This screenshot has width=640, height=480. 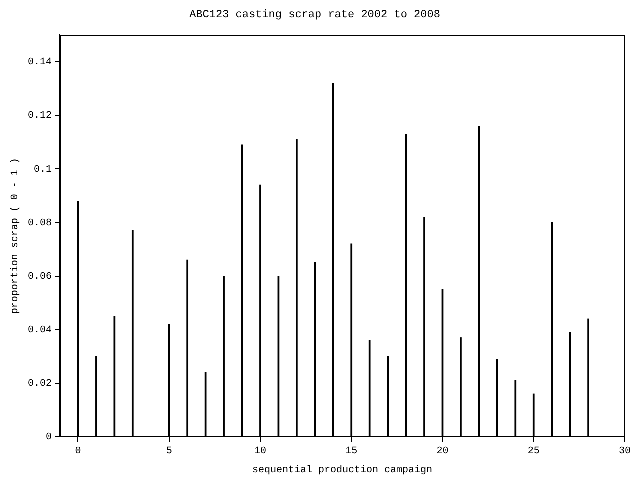 I want to click on x-tick-label: 10, so click(x=260, y=452).